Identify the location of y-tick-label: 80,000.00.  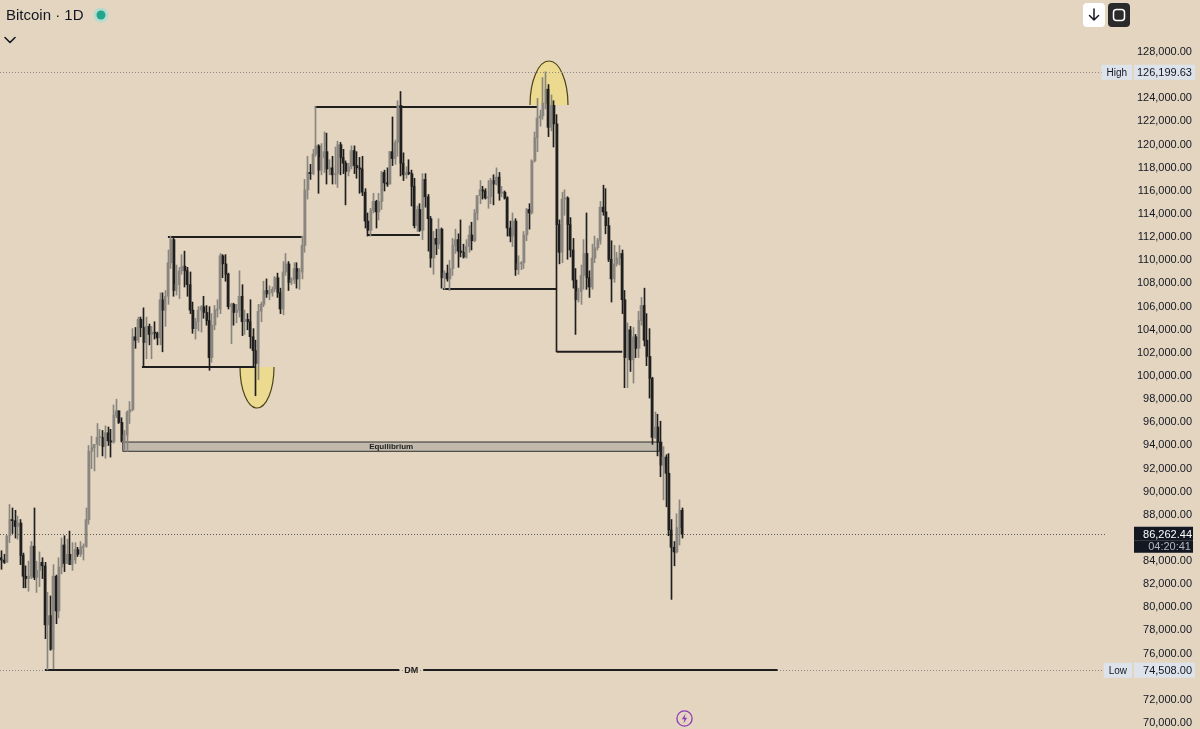
(1167, 606).